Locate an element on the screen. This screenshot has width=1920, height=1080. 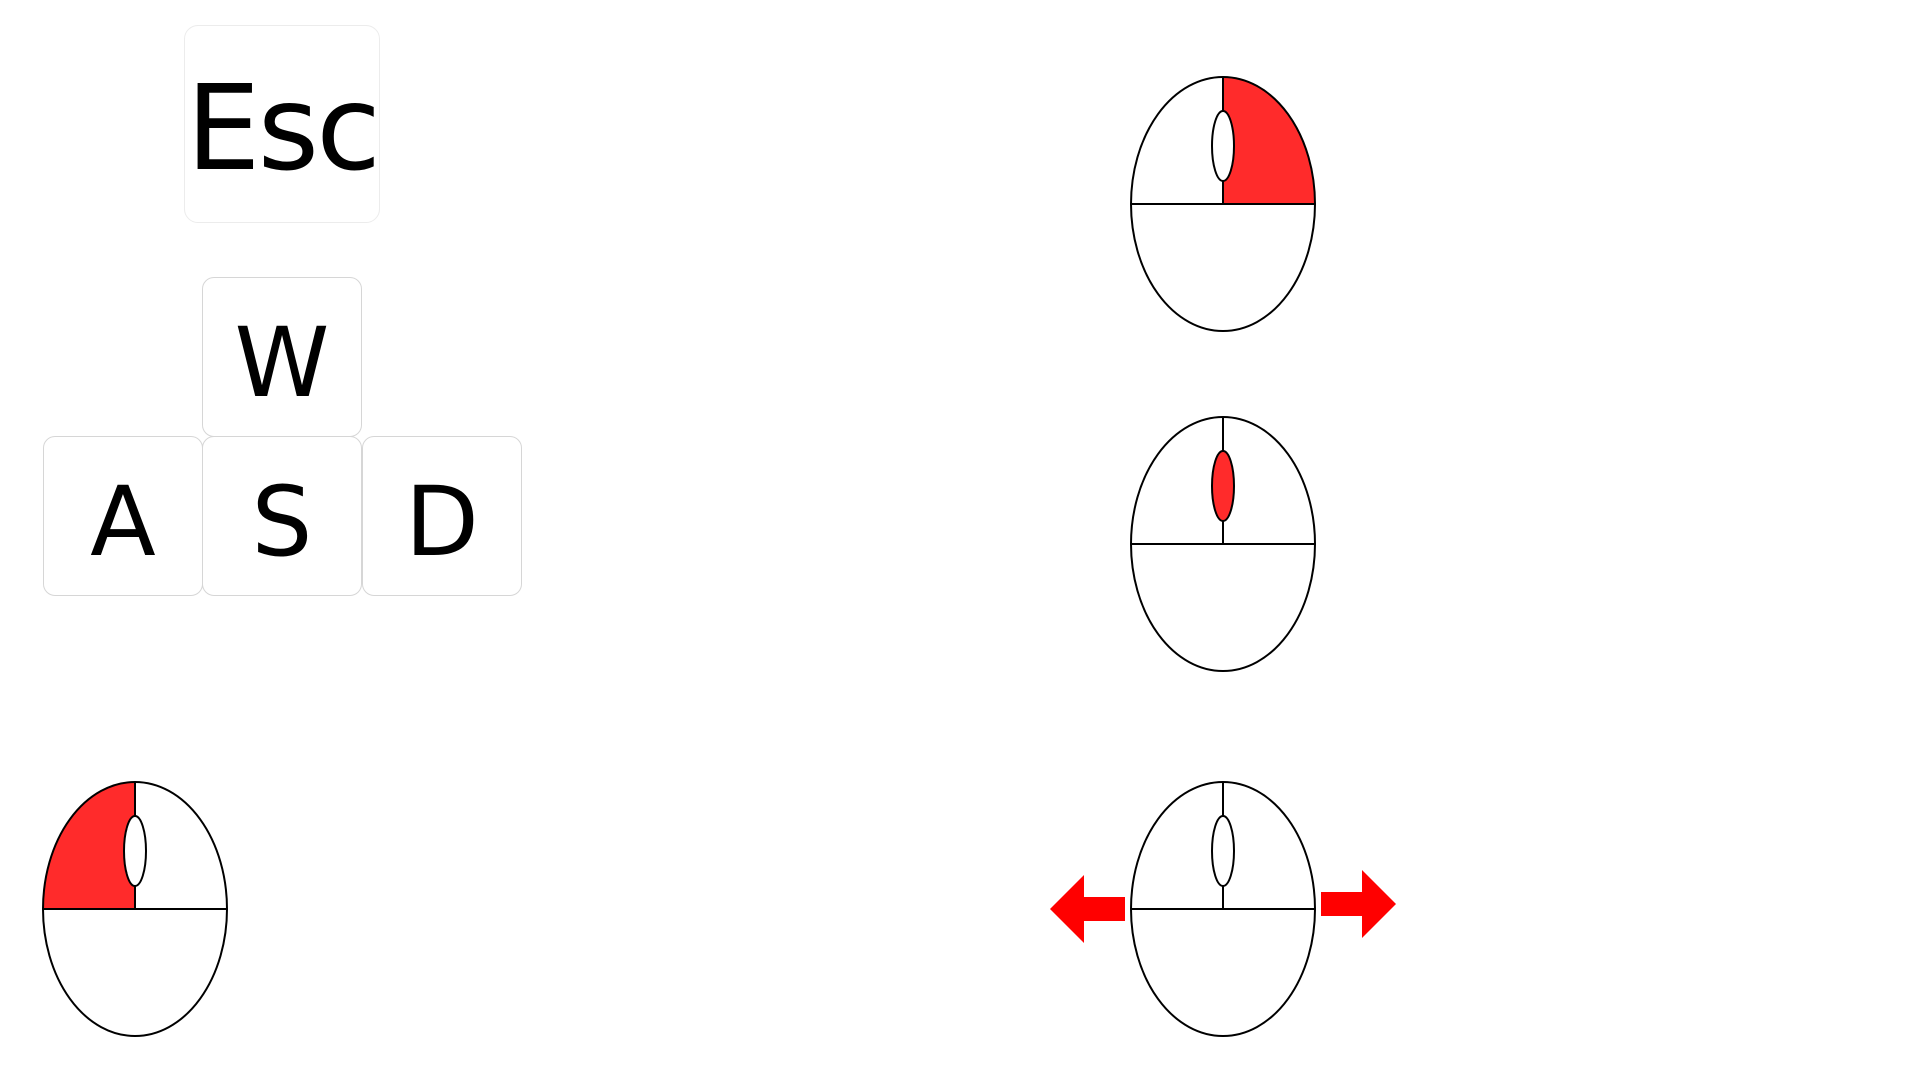
left-arrow-icon is located at coordinates (1087, 909).